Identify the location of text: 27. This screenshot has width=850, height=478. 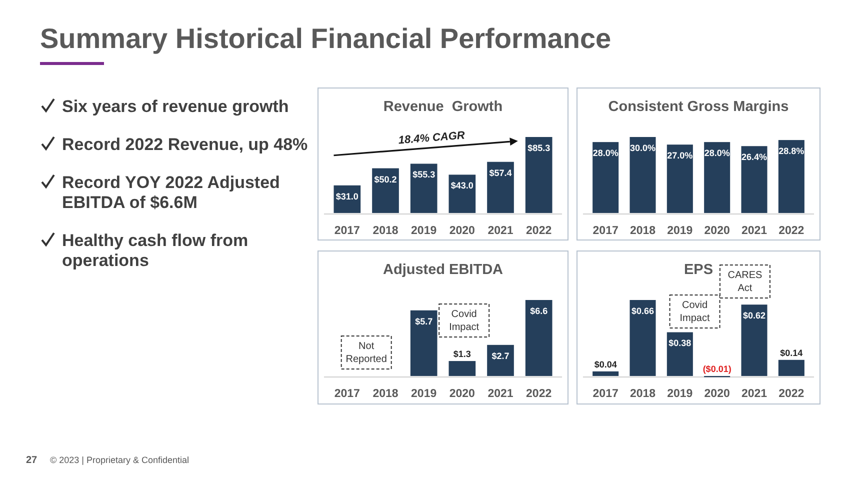
(32, 460).